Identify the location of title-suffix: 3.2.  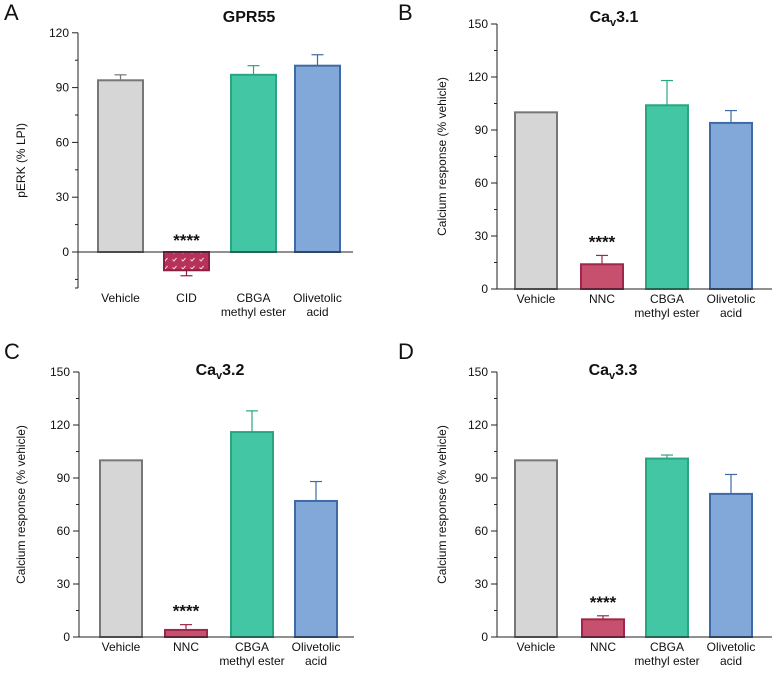
(233, 370).